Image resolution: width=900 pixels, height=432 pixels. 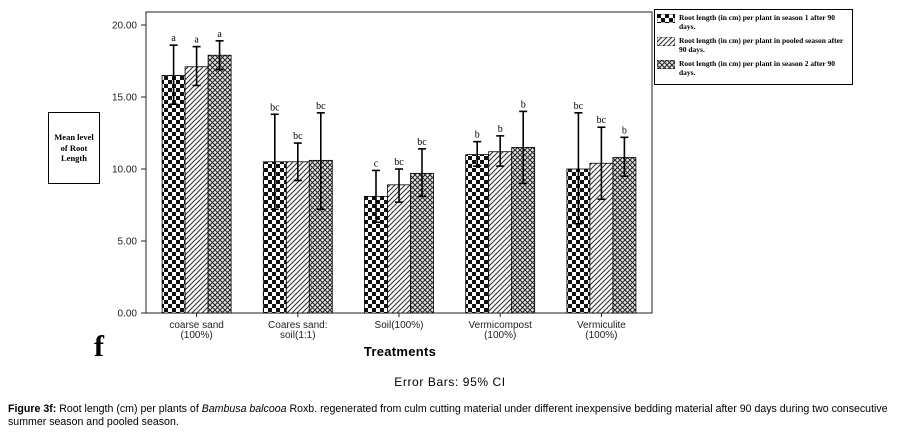 What do you see at coordinates (128, 314) in the screenshot?
I see `y-tick-label: 0.00` at bounding box center [128, 314].